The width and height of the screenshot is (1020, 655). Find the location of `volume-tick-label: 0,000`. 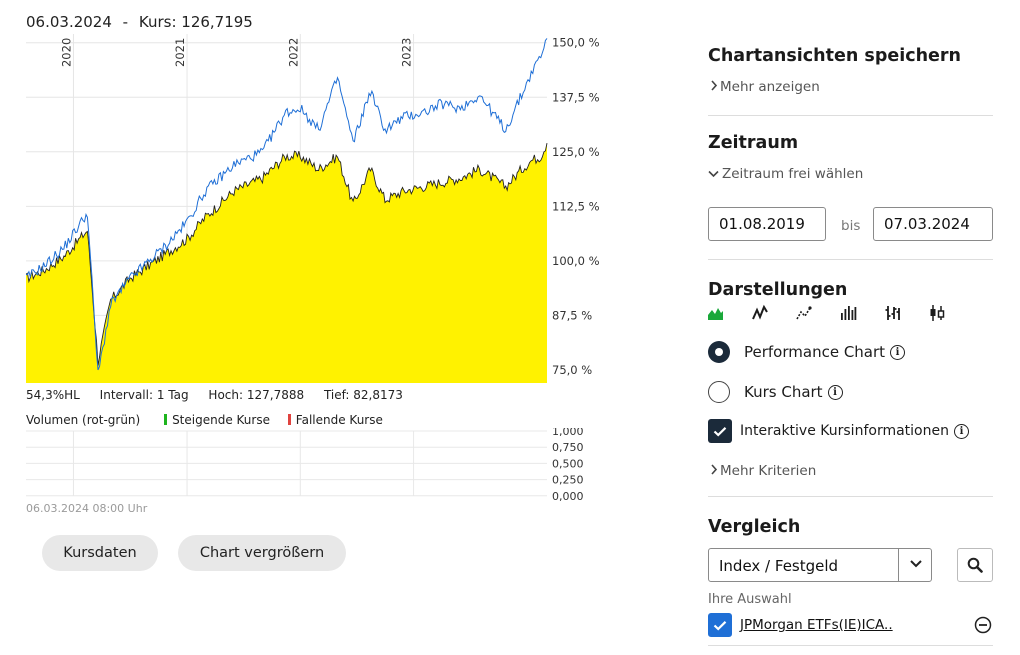

volume-tick-label: 0,000 is located at coordinates (568, 496).